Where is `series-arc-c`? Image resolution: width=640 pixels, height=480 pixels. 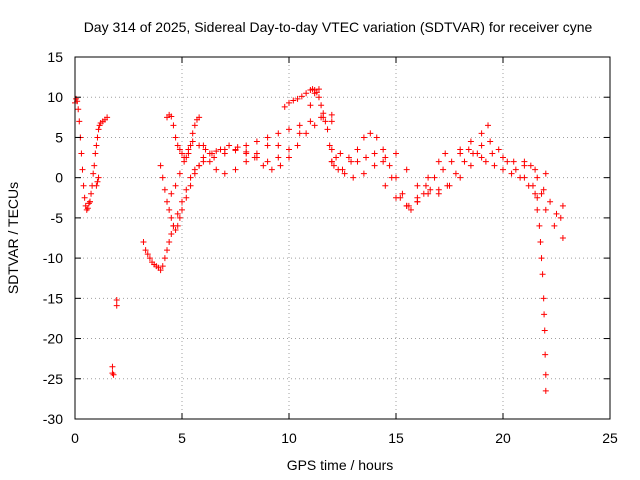
series-arc-c is located at coordinates (228, 144).